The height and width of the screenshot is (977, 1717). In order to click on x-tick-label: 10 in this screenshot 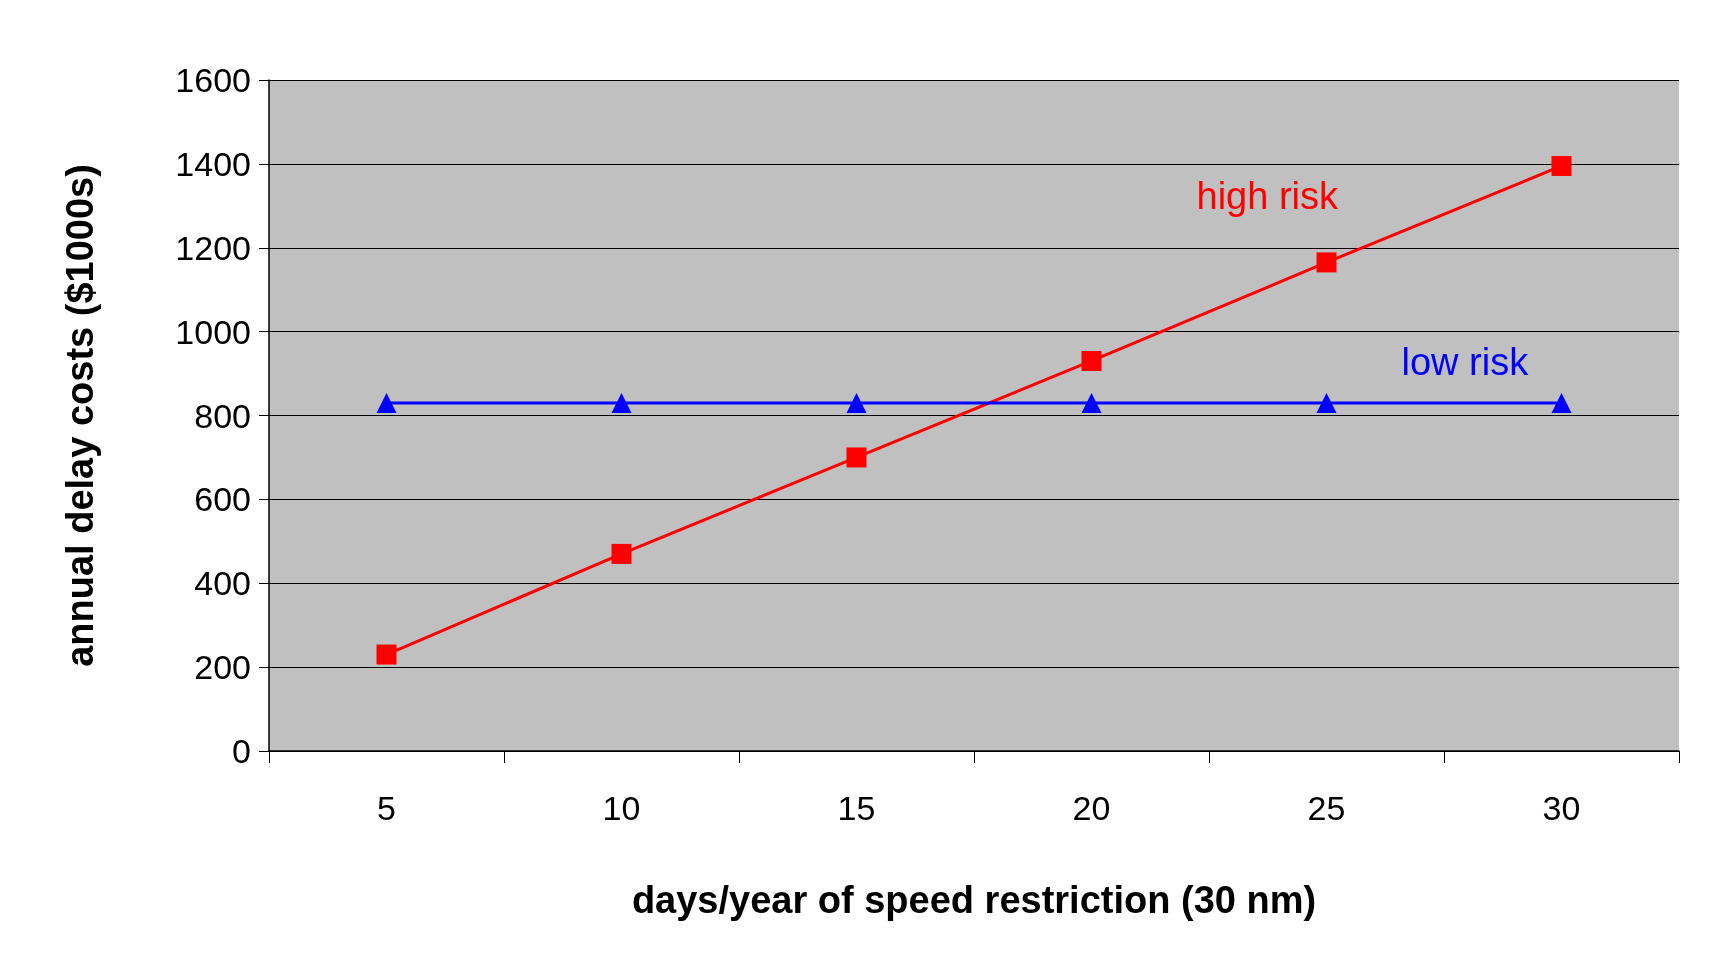, I will do `click(621, 808)`.